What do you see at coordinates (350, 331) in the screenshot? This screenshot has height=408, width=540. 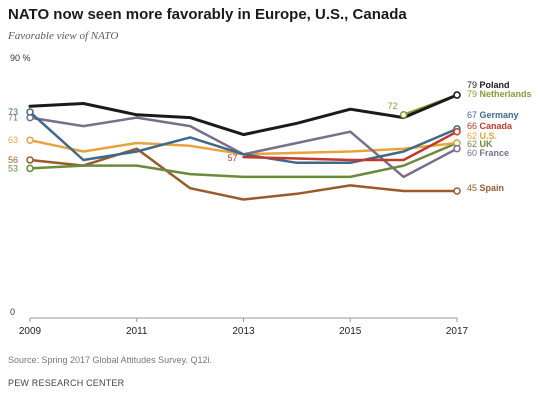 I see `x-tick-label: 2015` at bounding box center [350, 331].